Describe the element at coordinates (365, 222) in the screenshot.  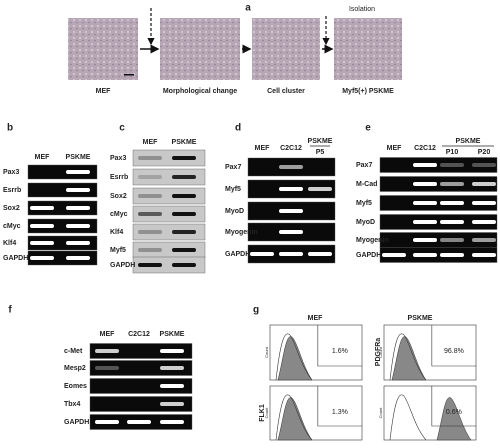
I see `row-label: MyoD` at that location.